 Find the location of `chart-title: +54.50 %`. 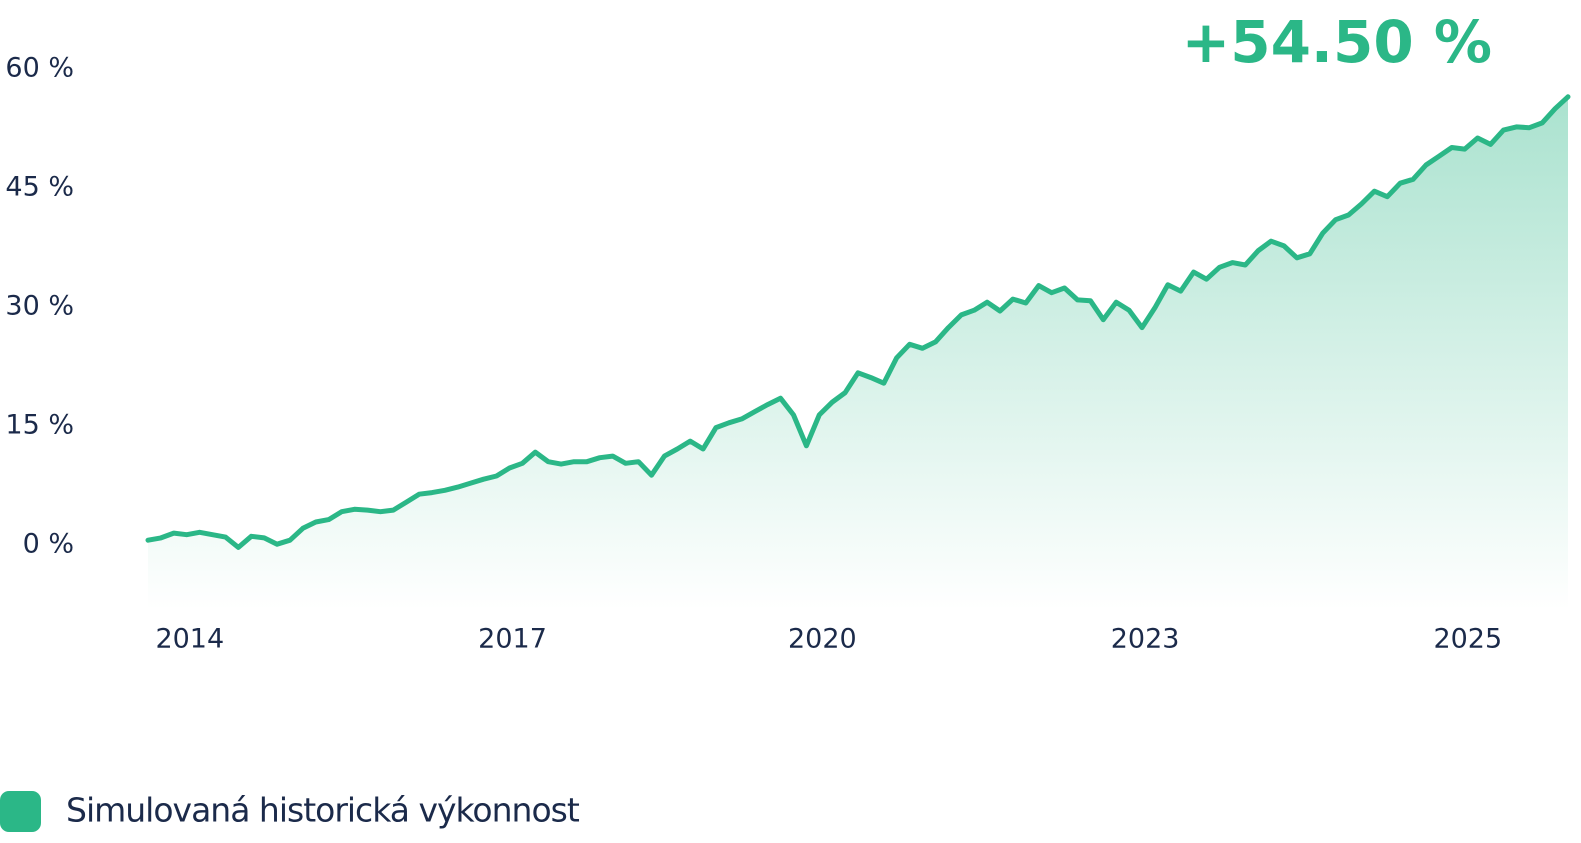

chart-title: +54.50 % is located at coordinates (1337, 42).